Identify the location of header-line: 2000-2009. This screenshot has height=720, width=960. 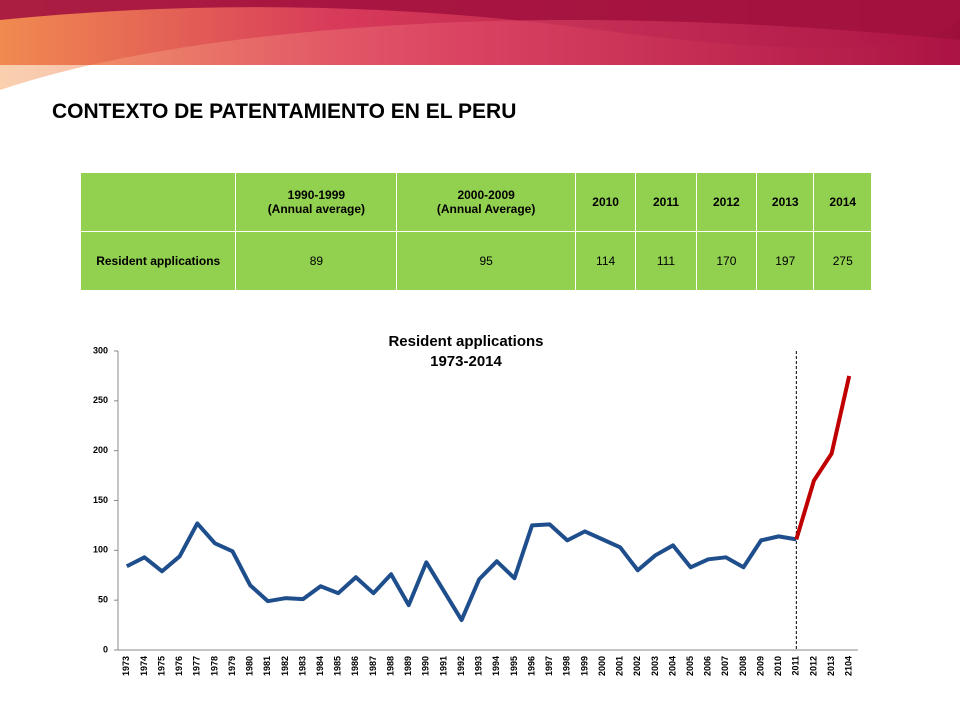
(486, 195).